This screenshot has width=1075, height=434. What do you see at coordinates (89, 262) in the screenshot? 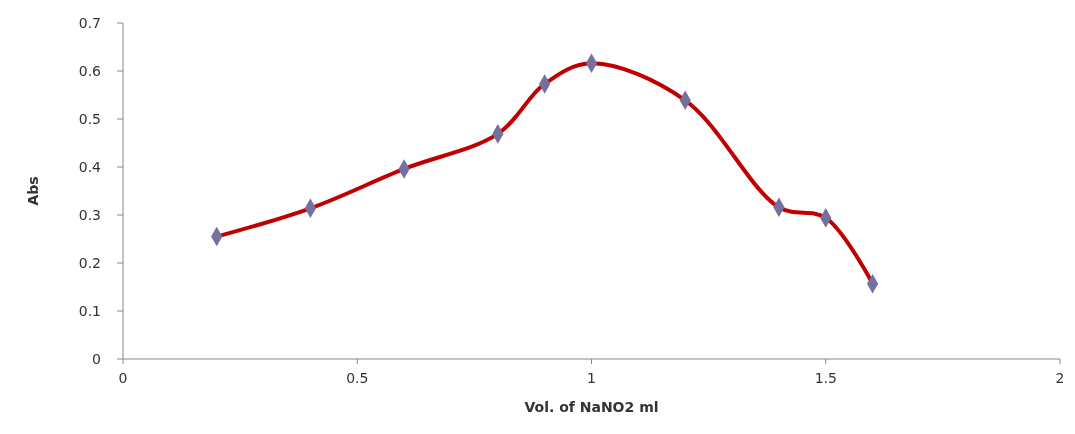
I see `y-tick-label: 0.2` at bounding box center [89, 262].